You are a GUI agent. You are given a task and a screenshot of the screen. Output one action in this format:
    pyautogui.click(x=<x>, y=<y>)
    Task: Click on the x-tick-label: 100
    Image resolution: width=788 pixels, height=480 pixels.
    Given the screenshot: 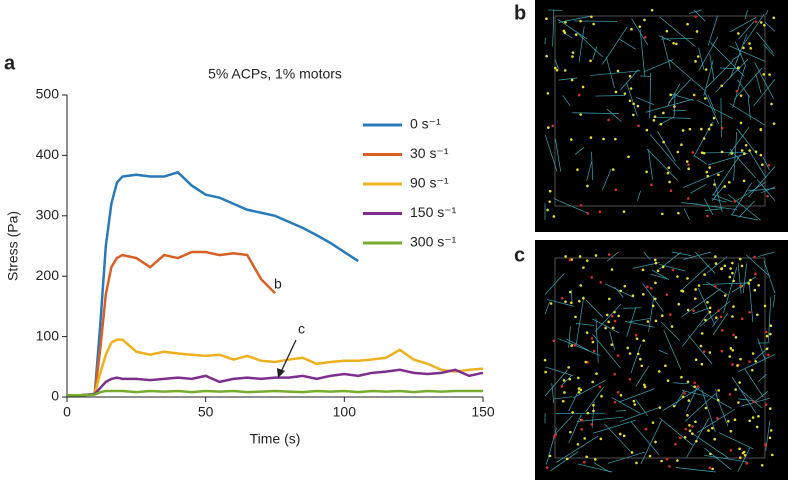 What is the action you would take?
    pyautogui.click(x=345, y=412)
    